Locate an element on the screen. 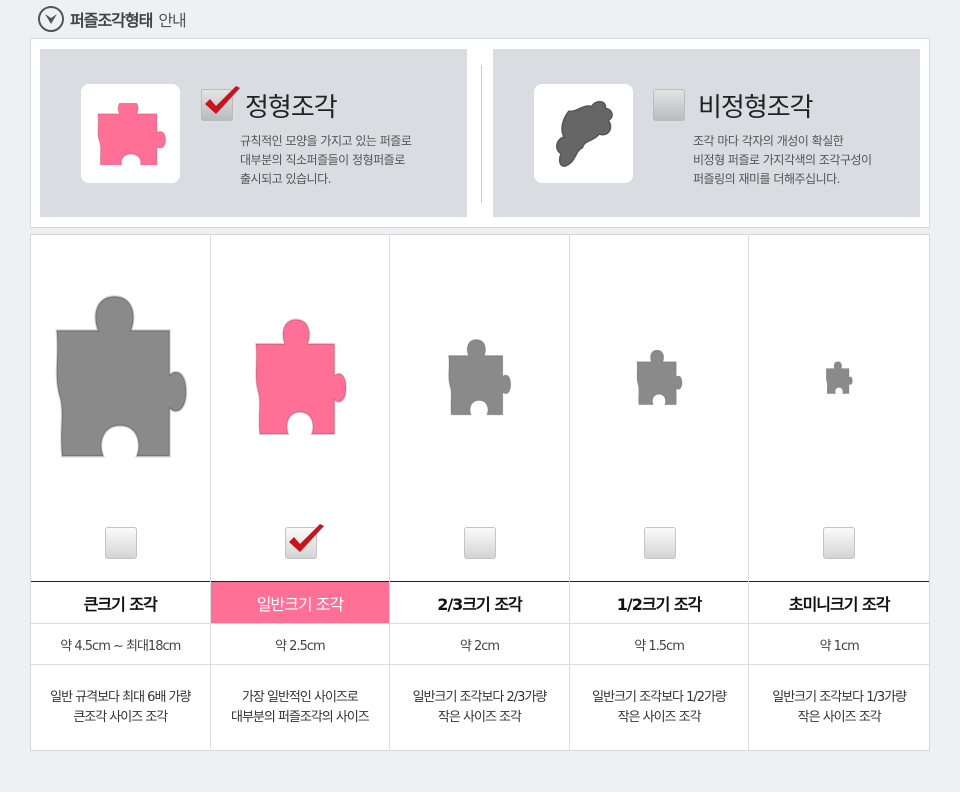 Image resolution: width=960 pixels, height=792 pixels. regular-piece-image is located at coordinates (130, 133).